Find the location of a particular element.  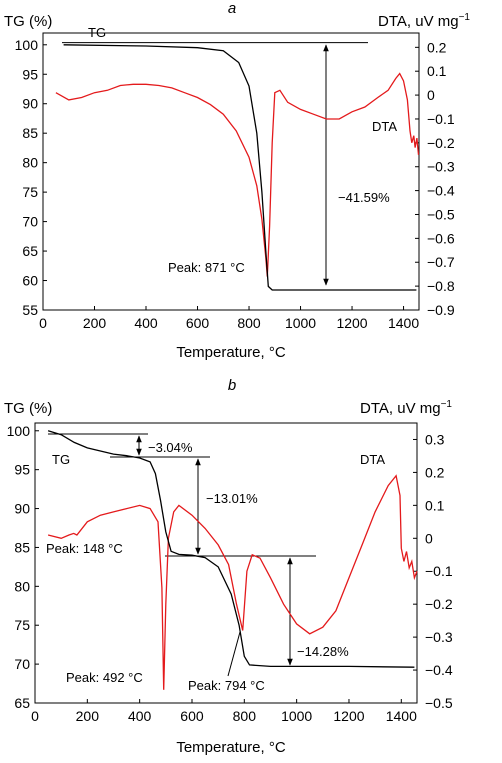

right-tick-label: −0.6 is located at coordinates (441, 238).